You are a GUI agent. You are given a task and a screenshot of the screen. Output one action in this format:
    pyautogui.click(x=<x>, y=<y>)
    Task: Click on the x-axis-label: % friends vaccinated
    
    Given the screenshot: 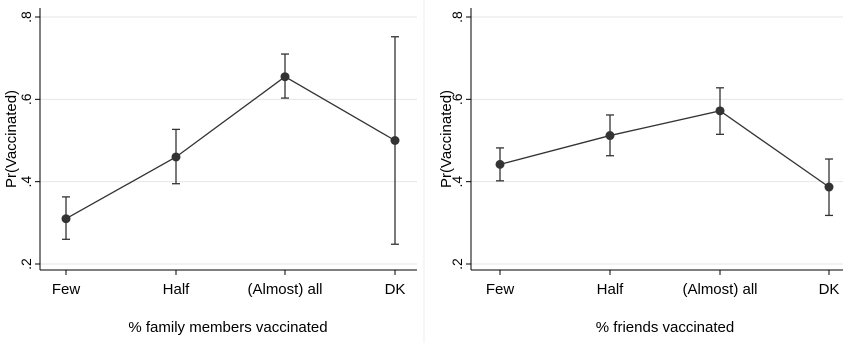 What is the action you would take?
    pyautogui.click(x=665, y=327)
    